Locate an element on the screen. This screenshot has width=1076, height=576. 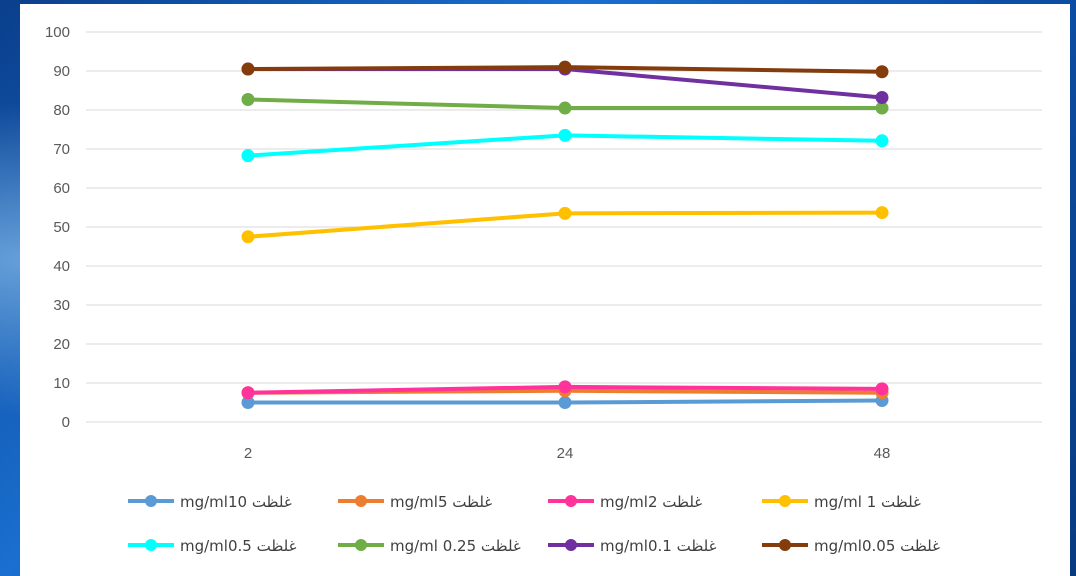
legend-label: mg/ml2 غلظت is located at coordinates (651, 502).